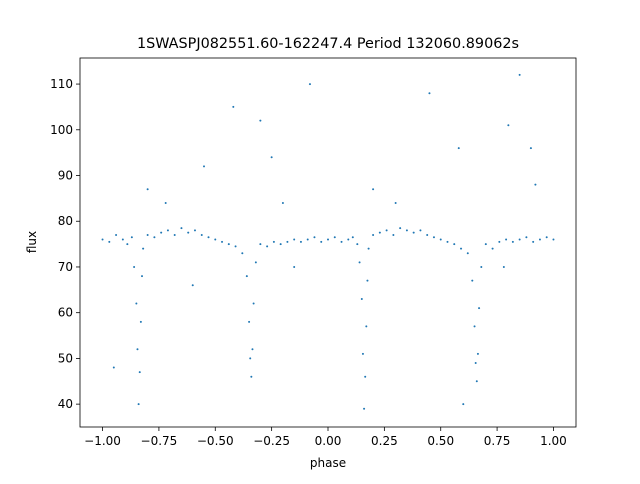 The image size is (640, 484). Describe the element at coordinates (65, 176) in the screenshot. I see `y-tick-label: 90` at that location.